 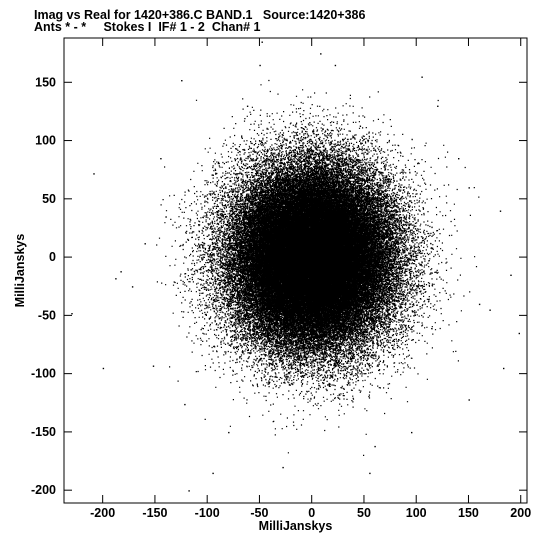 What do you see at coordinates (364, 513) in the screenshot?
I see `x-tick-label: 50` at bounding box center [364, 513].